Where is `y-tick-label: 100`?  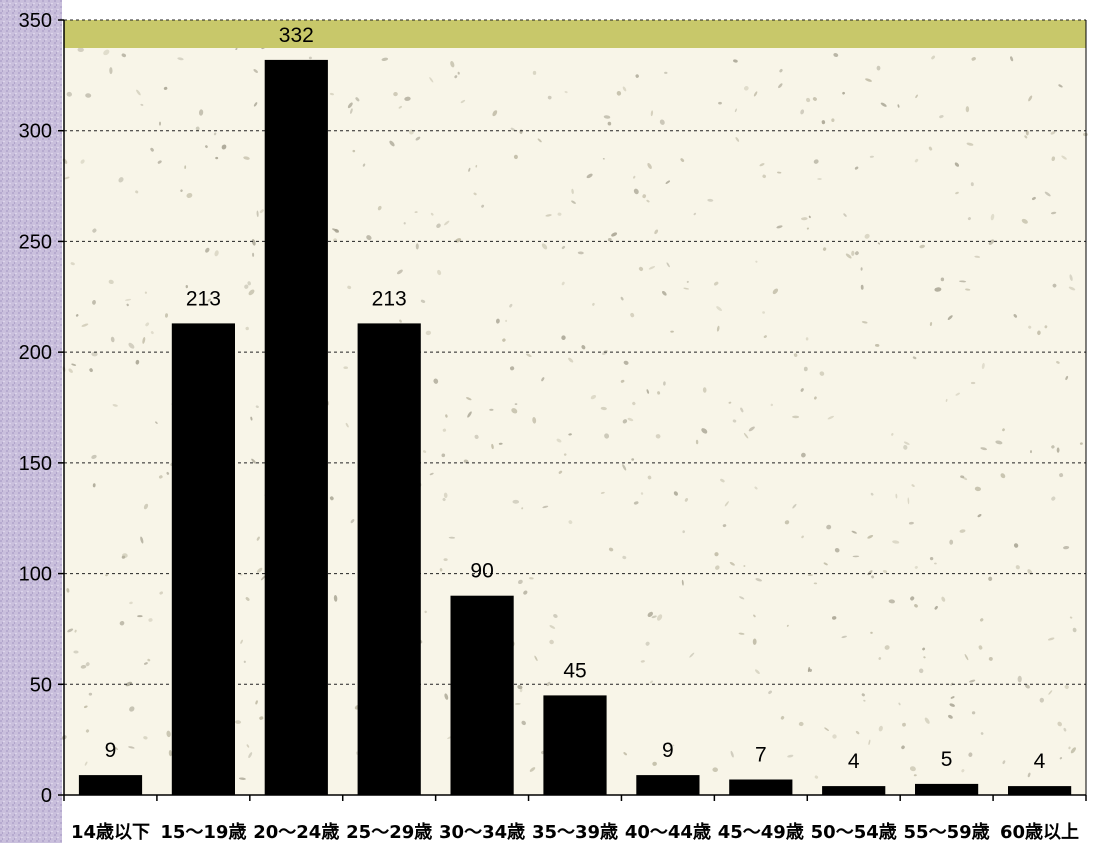 y-tick-label: 100 is located at coordinates (35, 575).